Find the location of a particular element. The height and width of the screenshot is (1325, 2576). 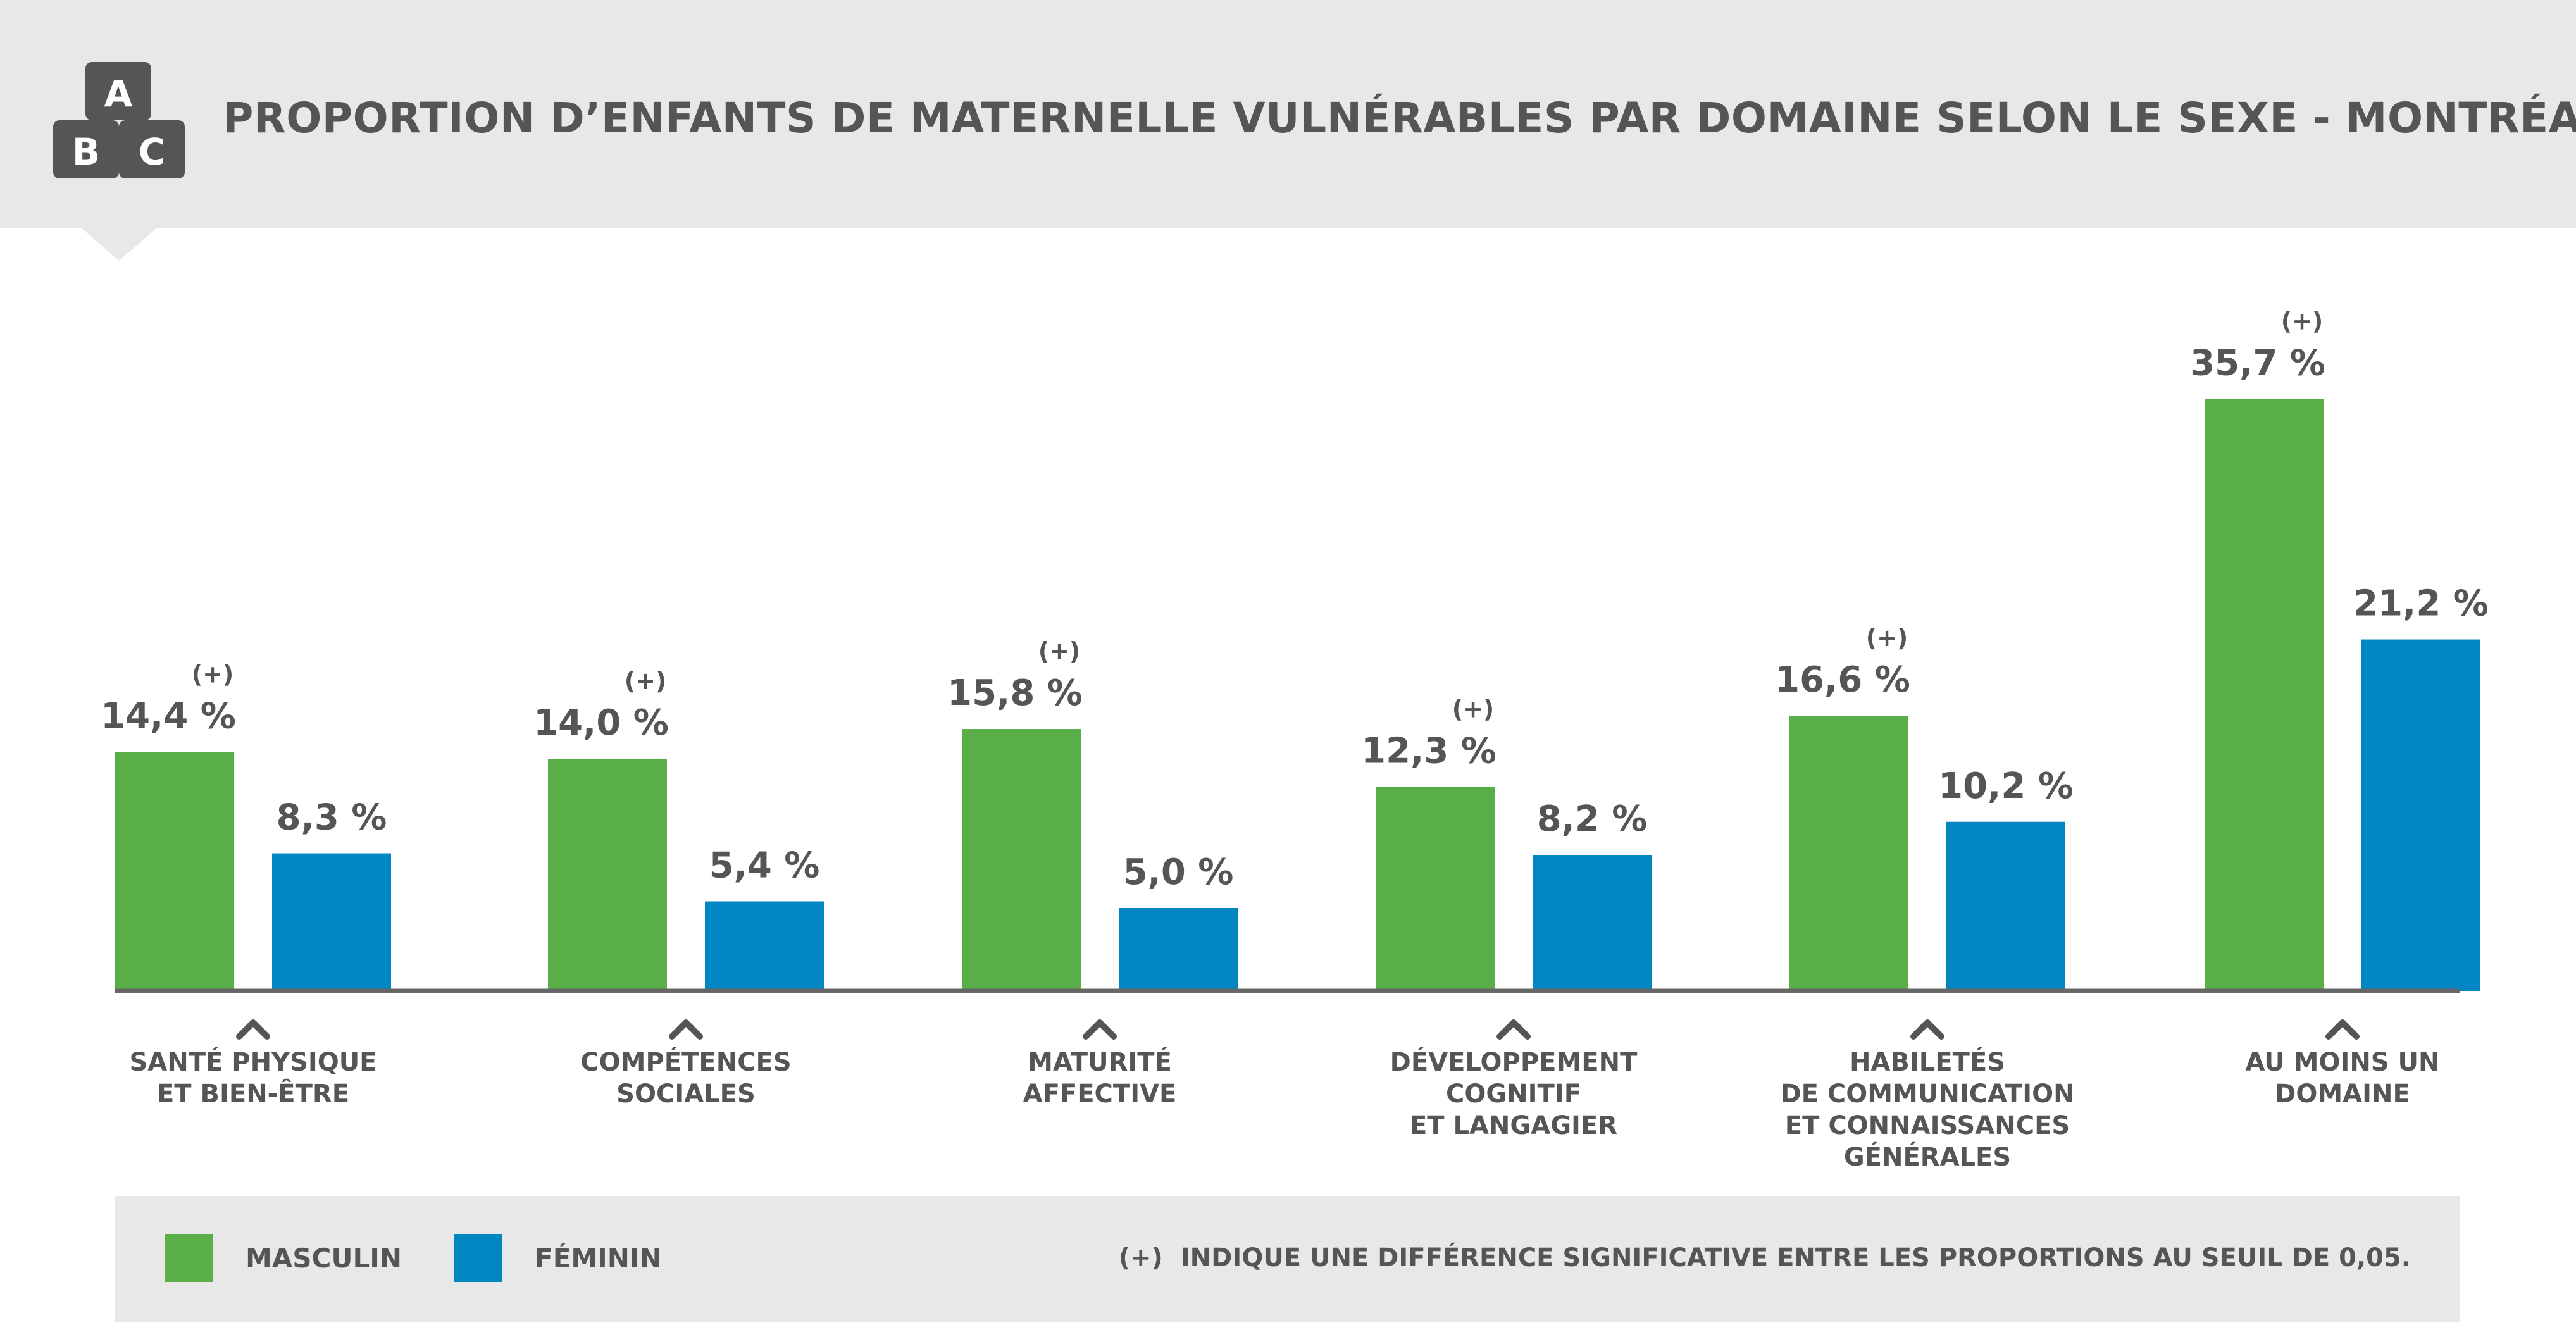

significance-marker-6: (+) is located at coordinates (2302, 321).